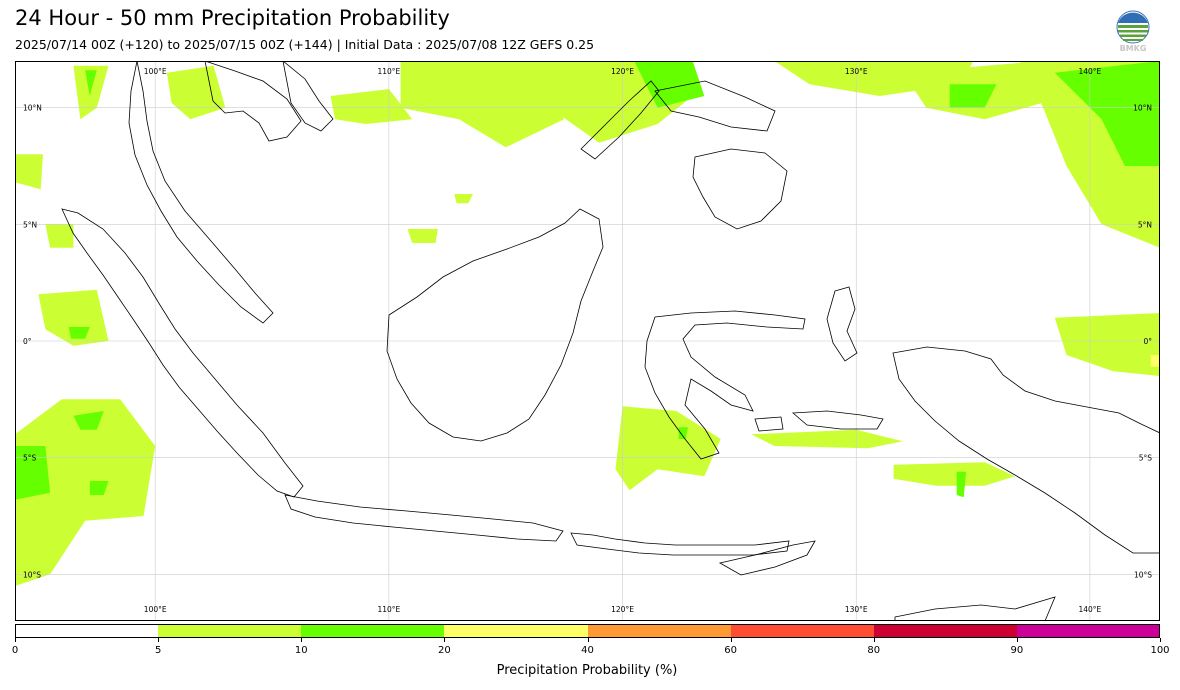  Describe the element at coordinates (85, 492) in the screenshot. I see `precip-region-indian-ocean-sw` at that location.